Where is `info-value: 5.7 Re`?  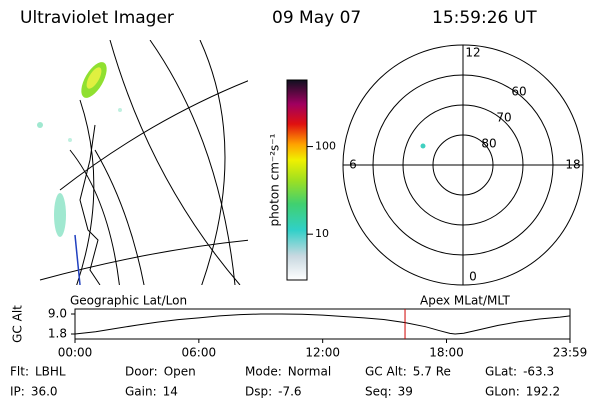
info-value: 5.7 Re is located at coordinates (432, 372).